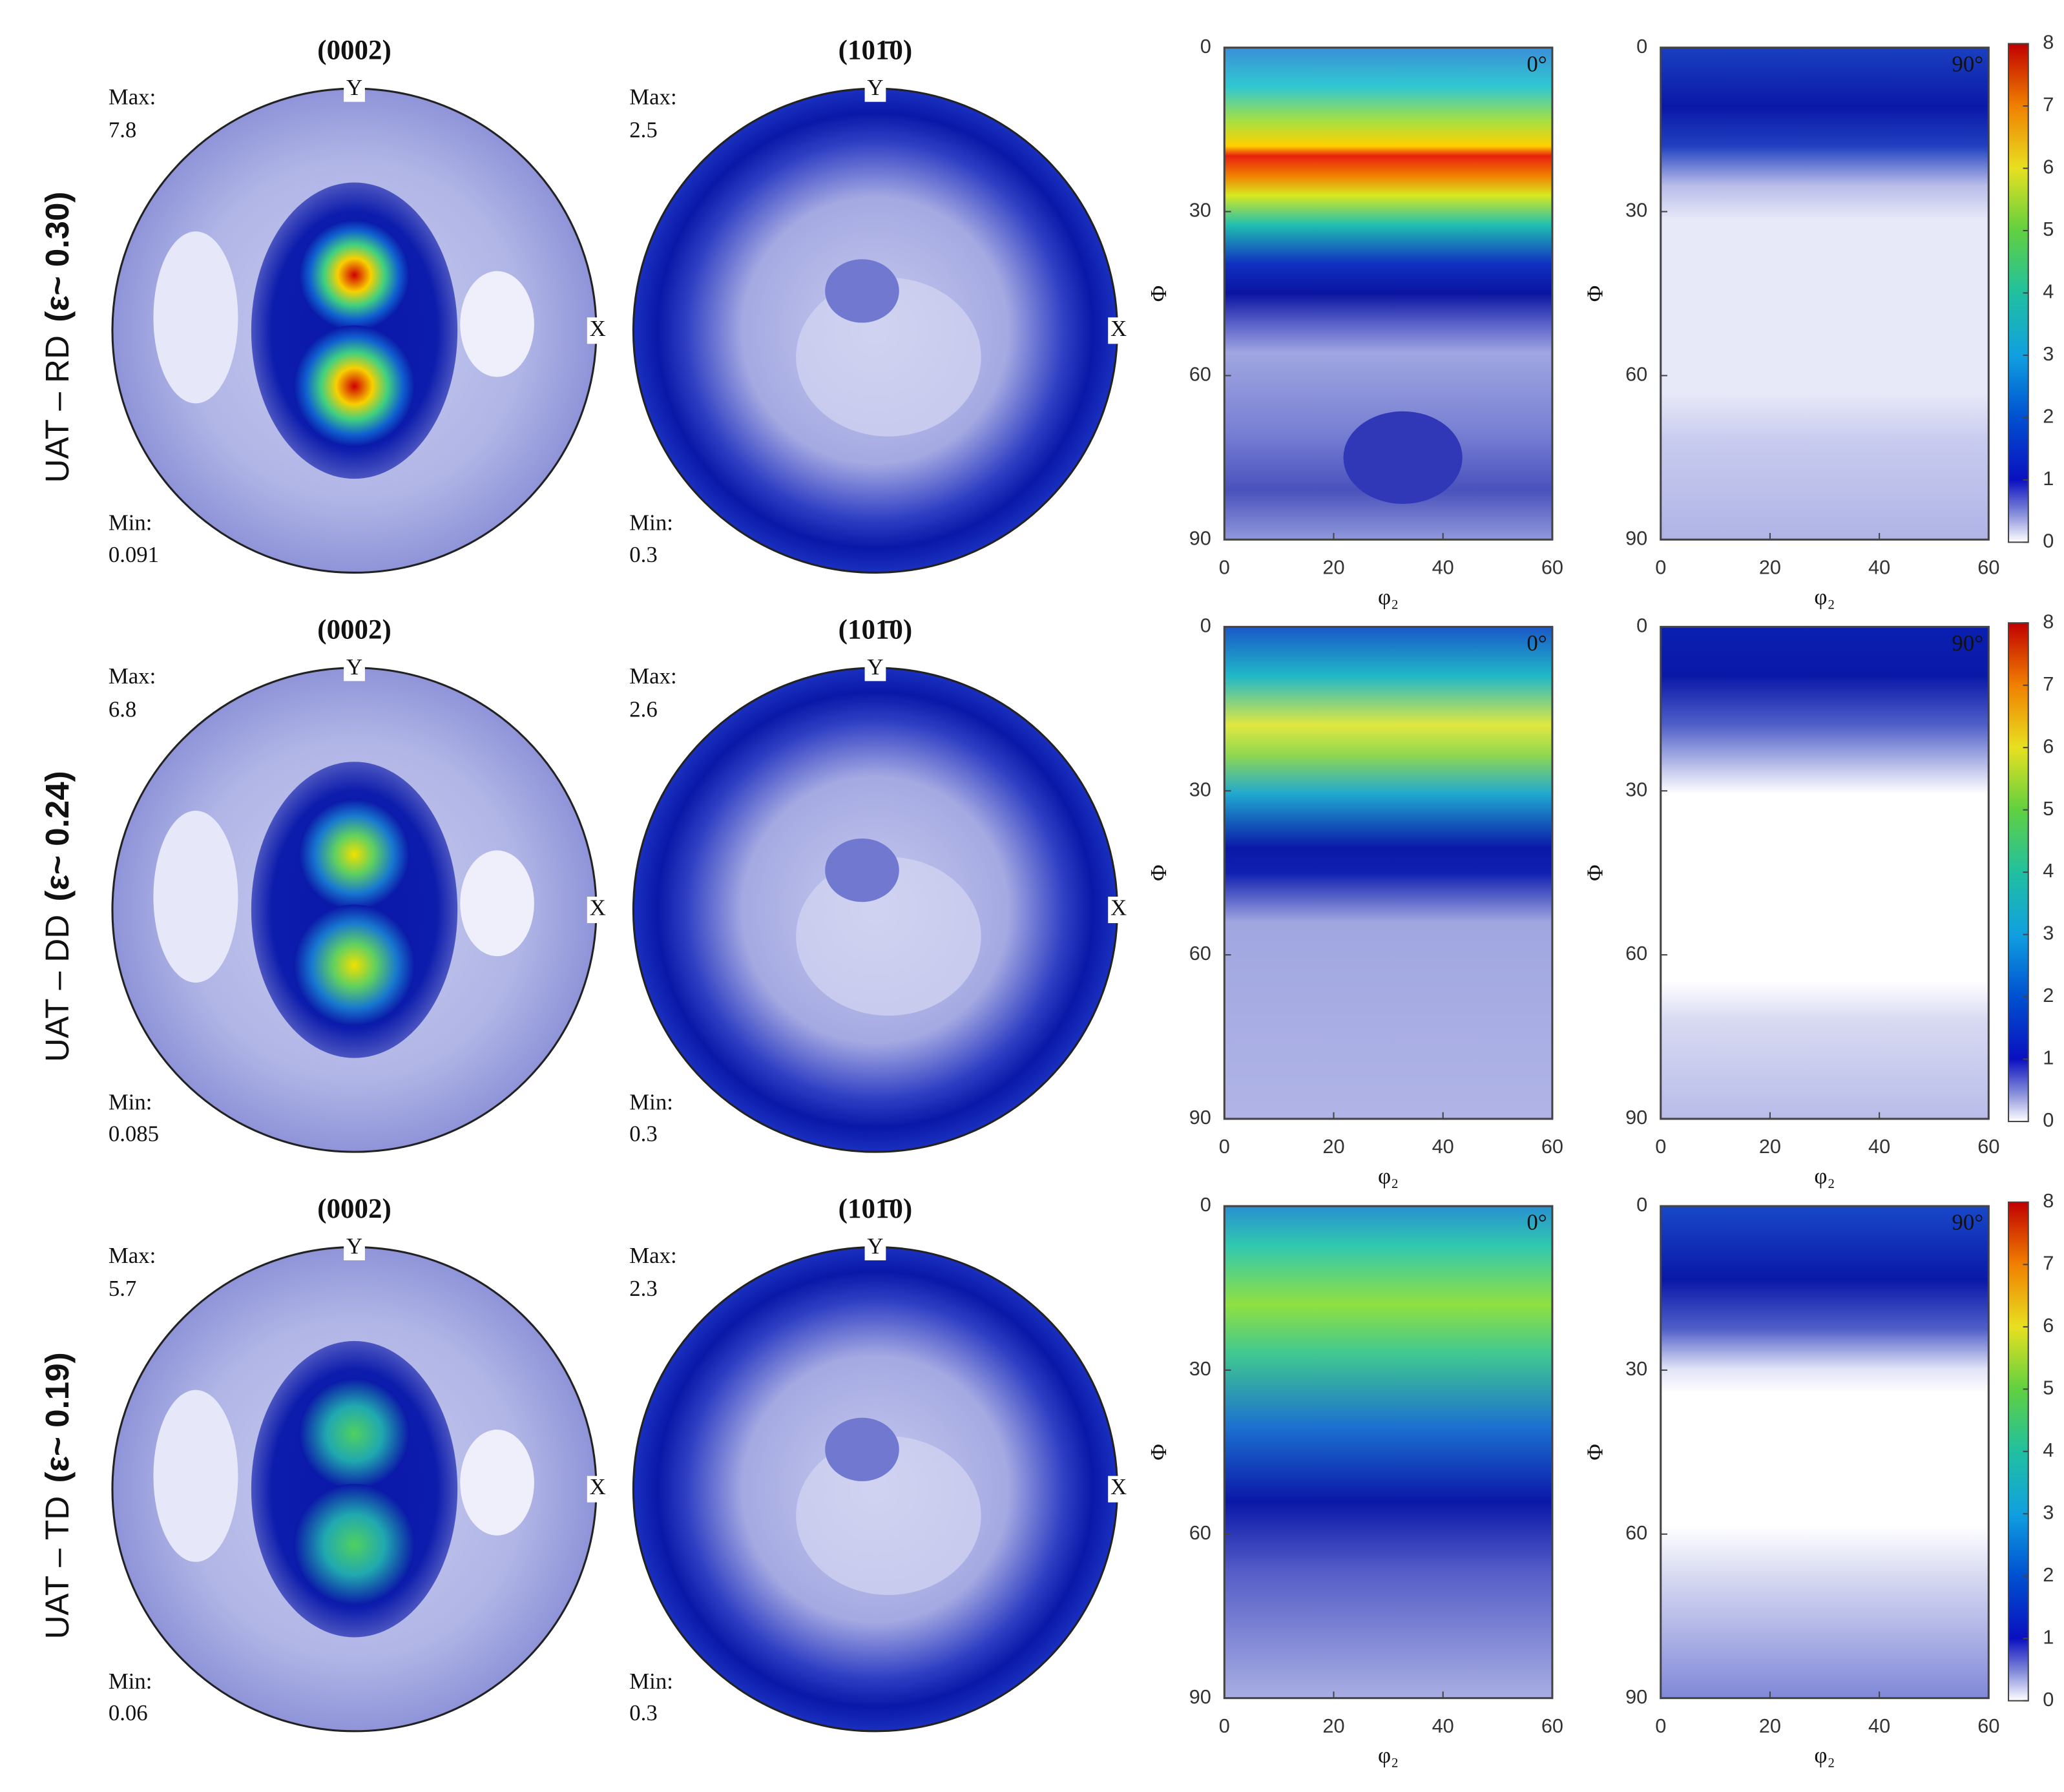 The height and width of the screenshot is (1792, 2064). I want to click on row-label-name: UAT – RD, so click(57, 409).